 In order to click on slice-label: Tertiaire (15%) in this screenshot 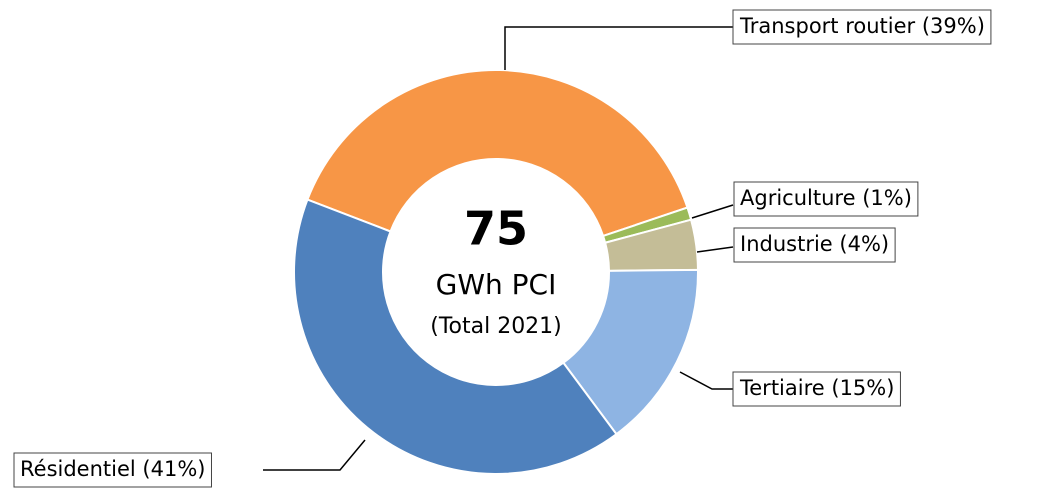, I will do `click(816, 388)`.